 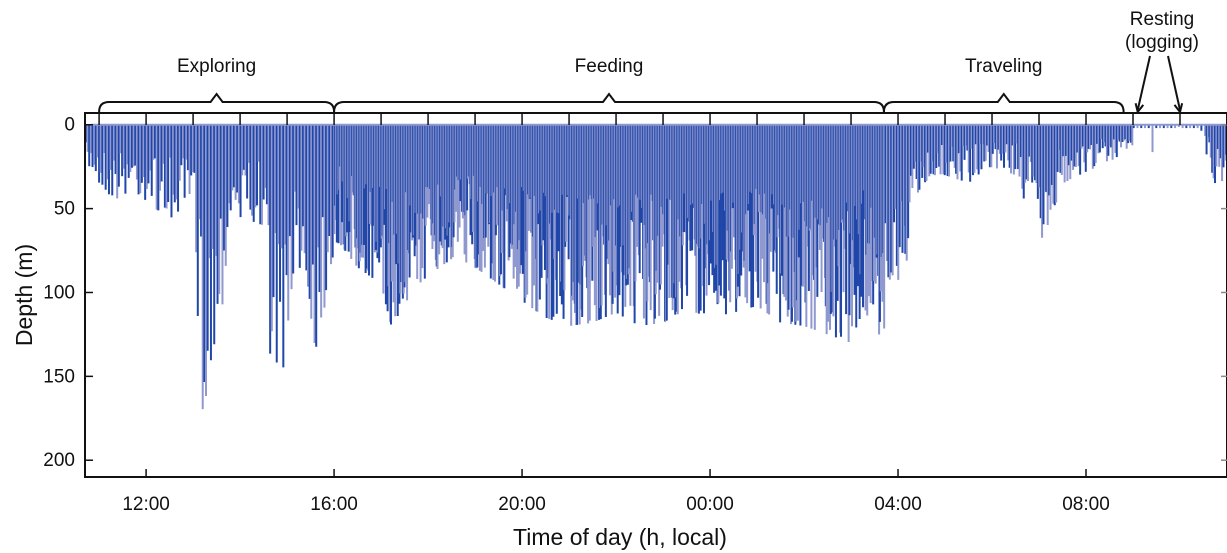 What do you see at coordinates (710, 504) in the screenshot?
I see `x-tick-label: 00:00` at bounding box center [710, 504].